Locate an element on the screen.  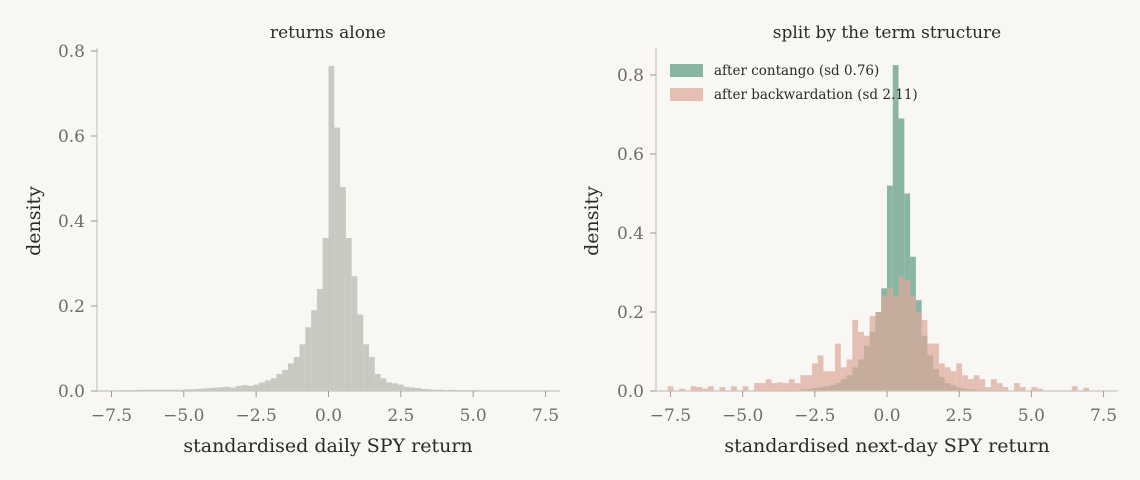
y-tick-label: 0.8 is located at coordinates (630, 76).